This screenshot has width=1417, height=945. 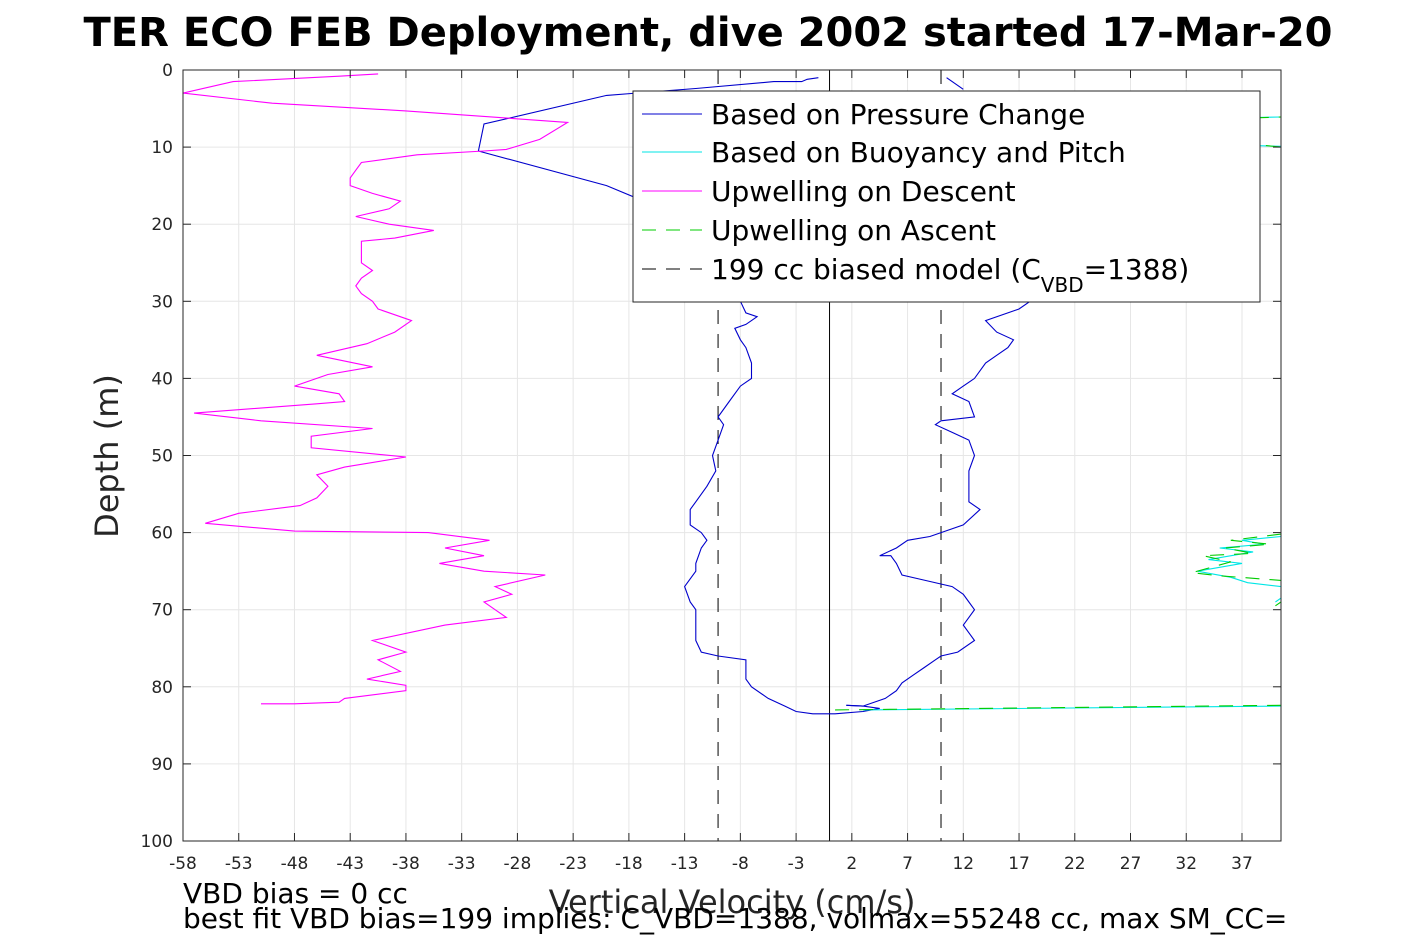 What do you see at coordinates (1062, 285) in the screenshot?
I see `legend-model-sub: VBD` at bounding box center [1062, 285].